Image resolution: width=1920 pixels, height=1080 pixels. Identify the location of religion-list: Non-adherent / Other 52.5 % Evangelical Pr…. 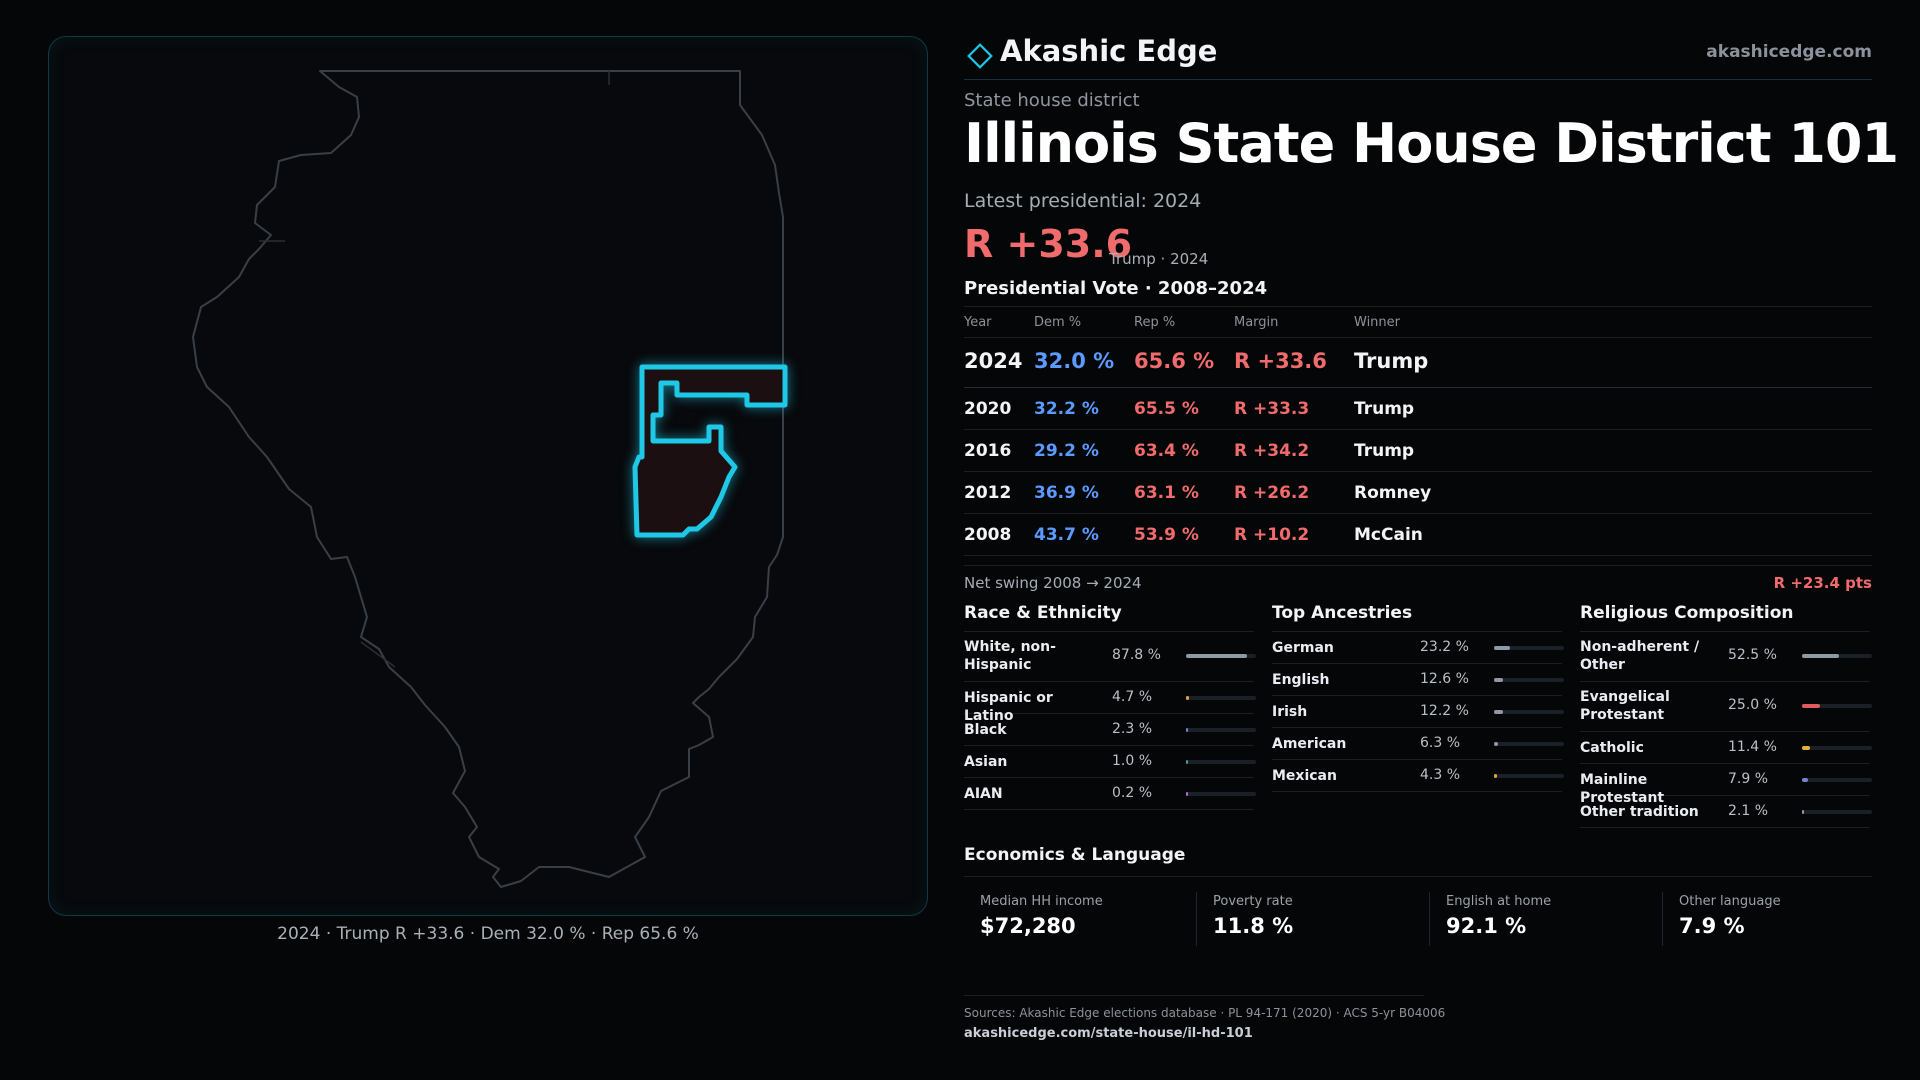
(1726, 730).